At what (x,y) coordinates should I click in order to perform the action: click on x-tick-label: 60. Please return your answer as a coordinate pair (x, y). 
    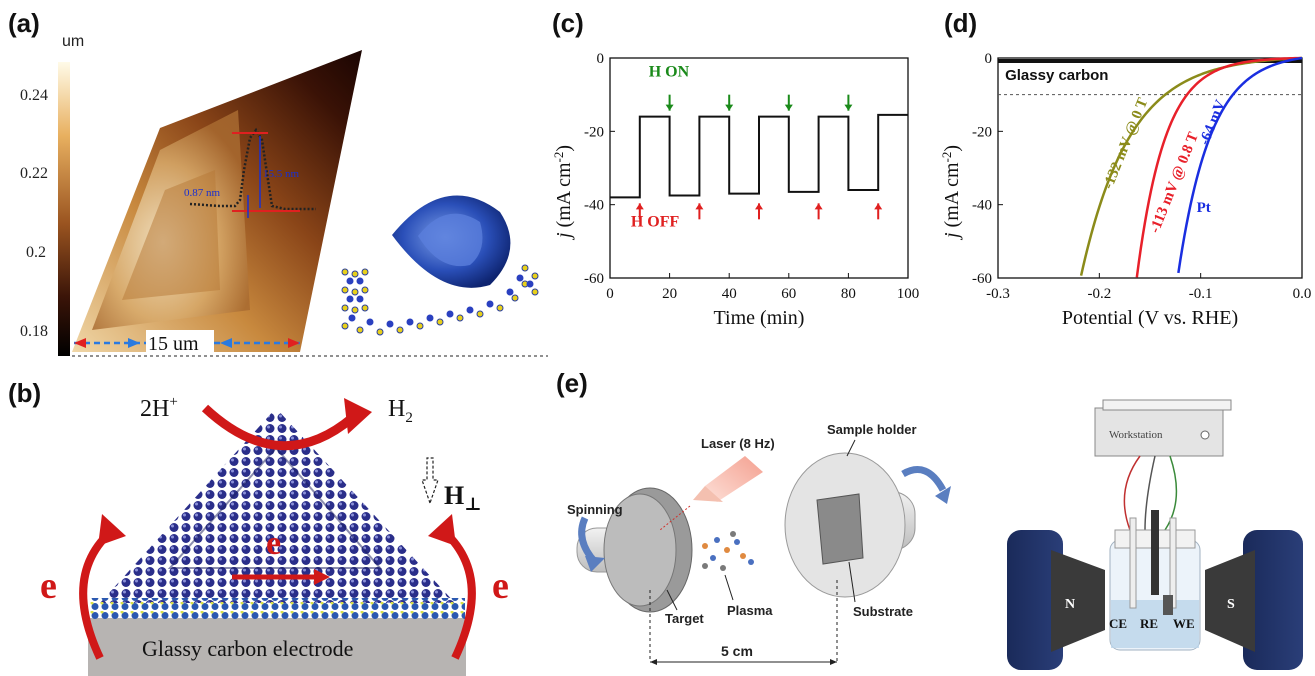
    Looking at the image, I should click on (788, 294).